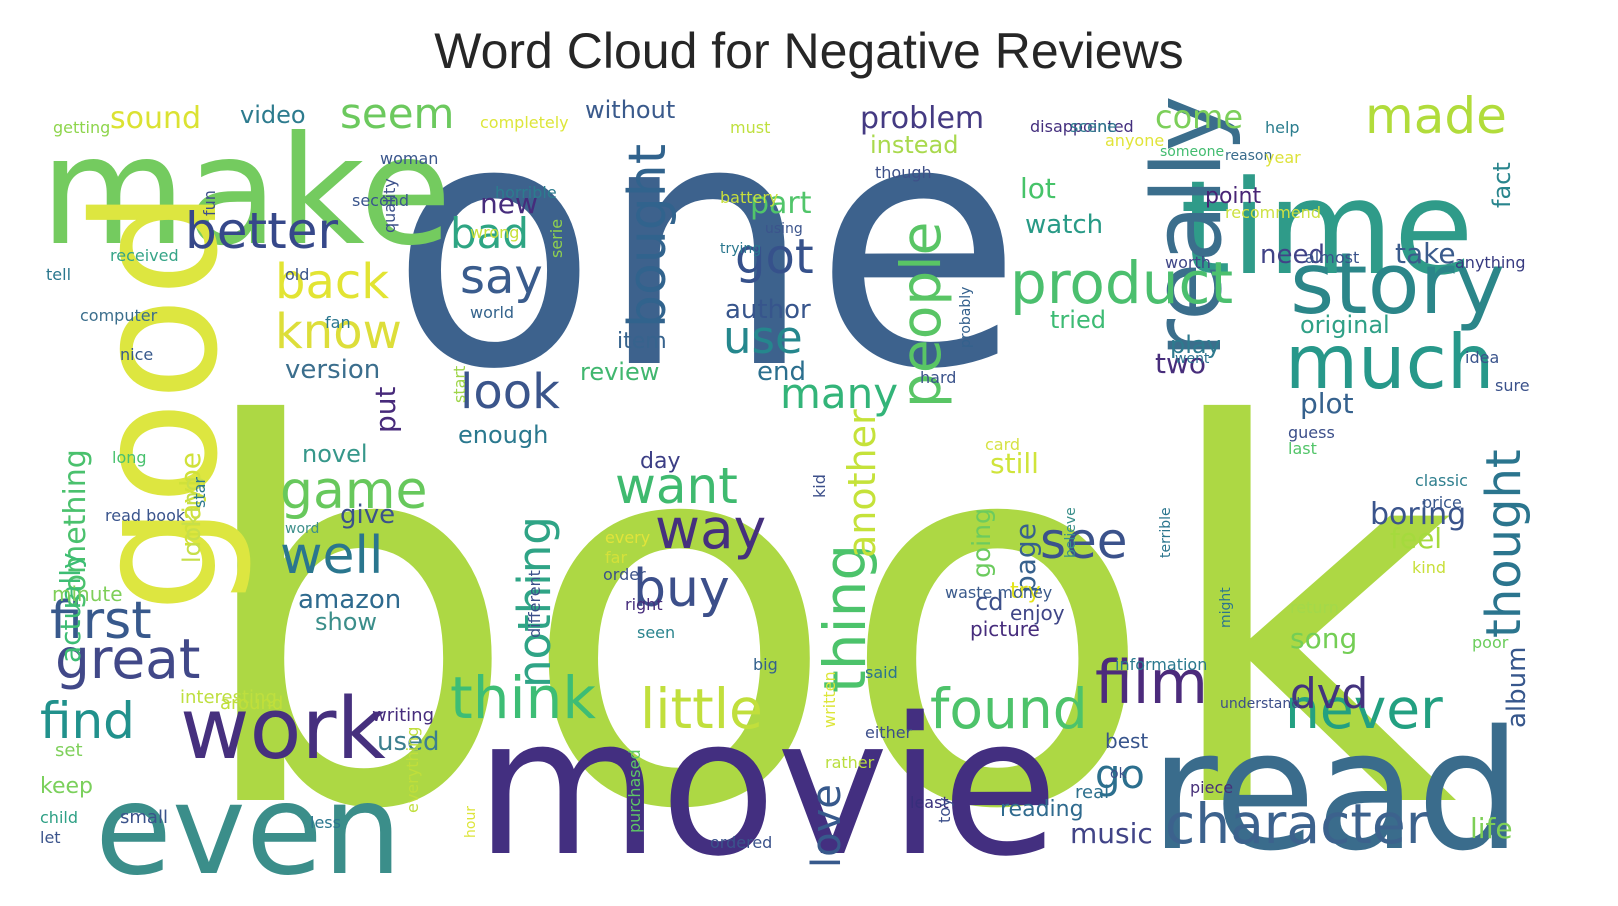  What do you see at coordinates (1283, 157) in the screenshot?
I see `cloud-word: year` at bounding box center [1283, 157].